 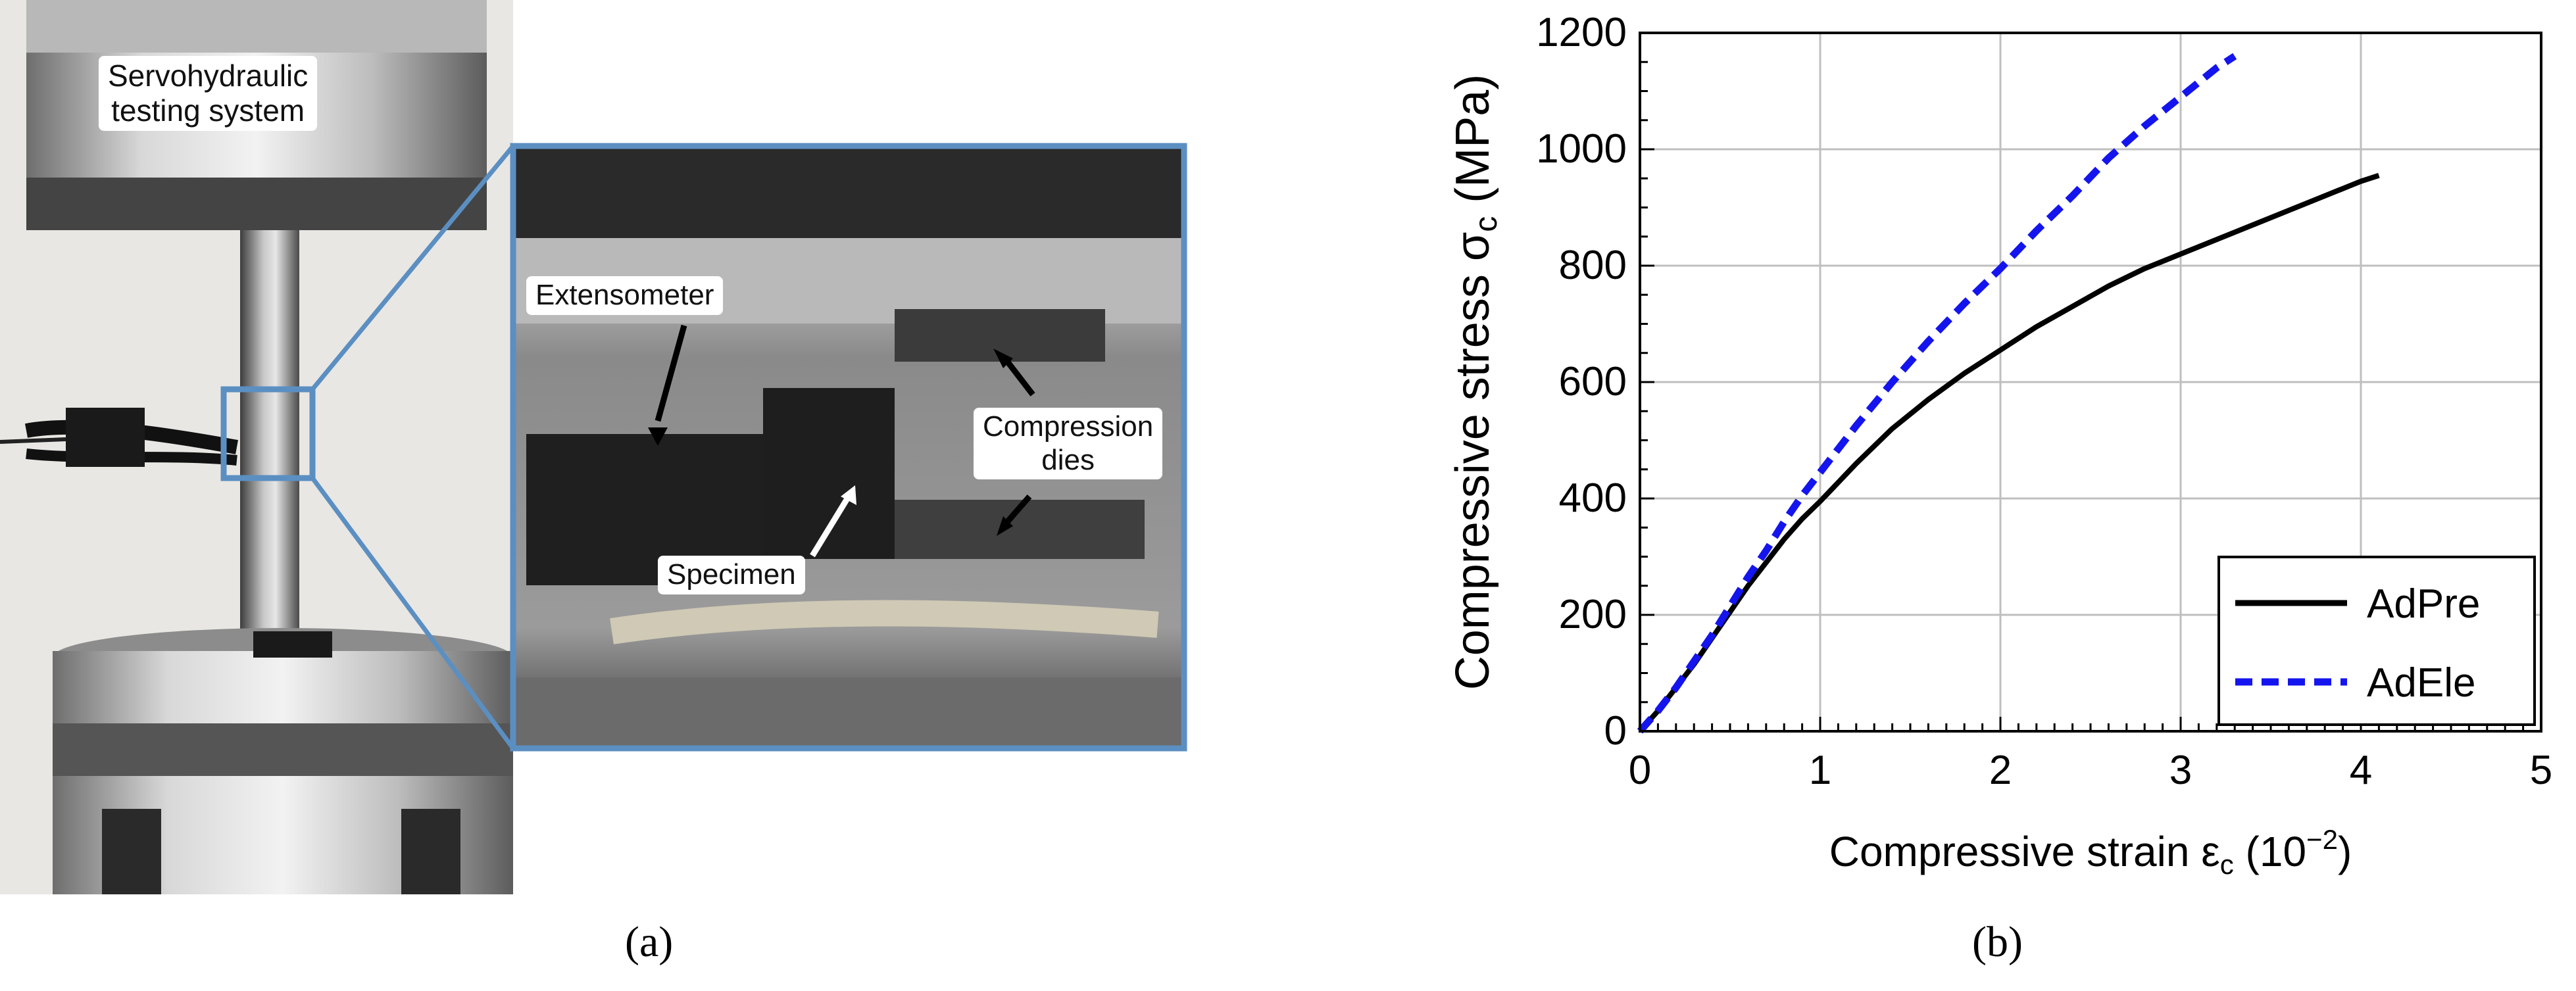 I want to click on callout-compression-dies: Compression dies, so click(x=1068, y=444).